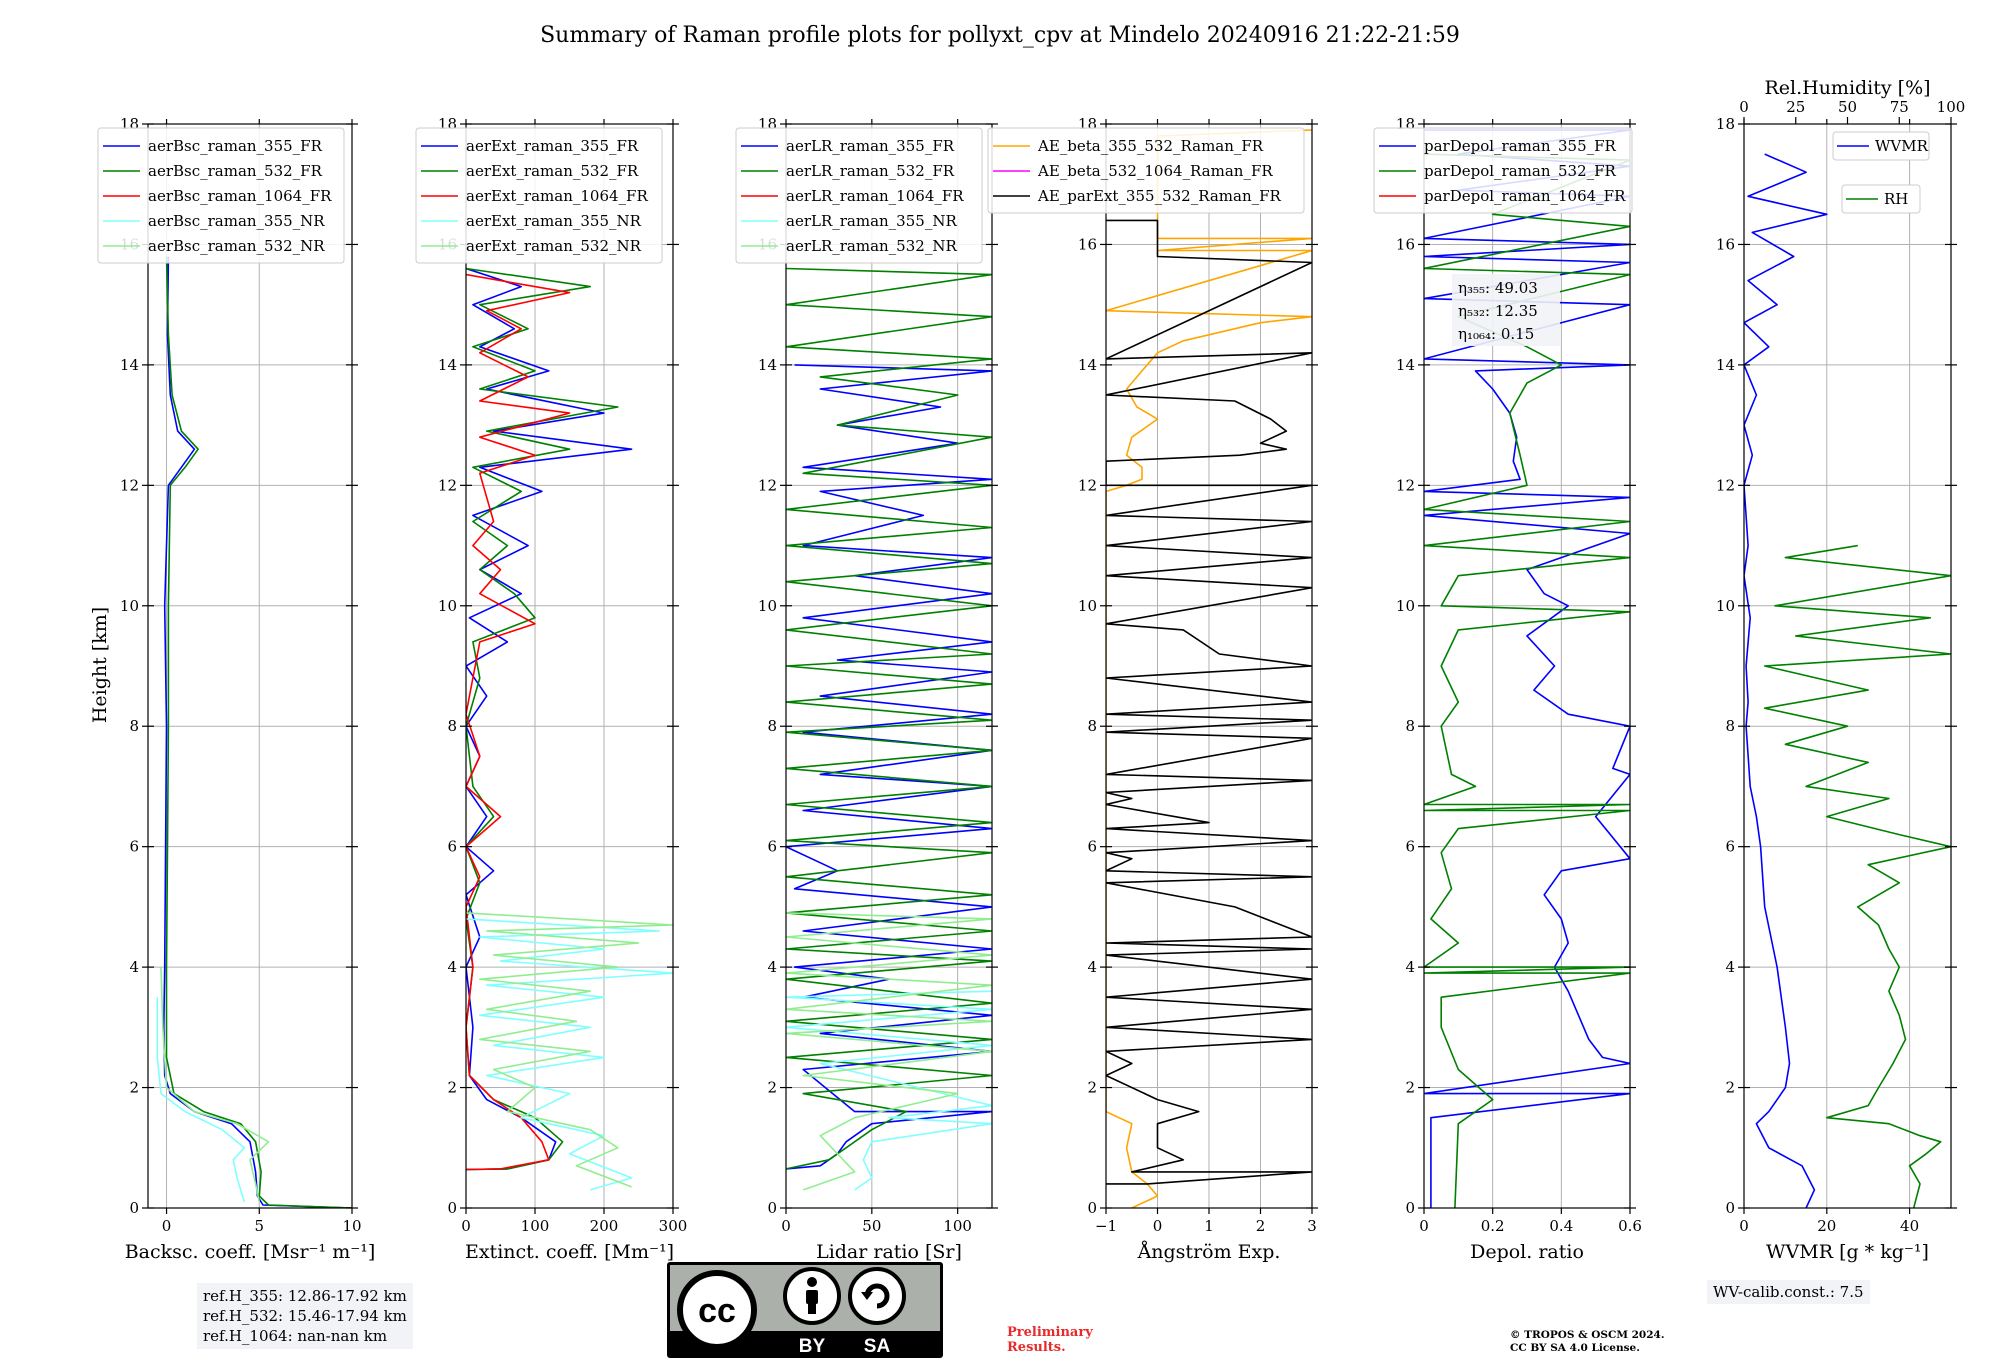 This screenshot has width=2000, height=1360. Describe the element at coordinates (871, 1226) in the screenshot. I see `x-tick-label: 50` at that location.